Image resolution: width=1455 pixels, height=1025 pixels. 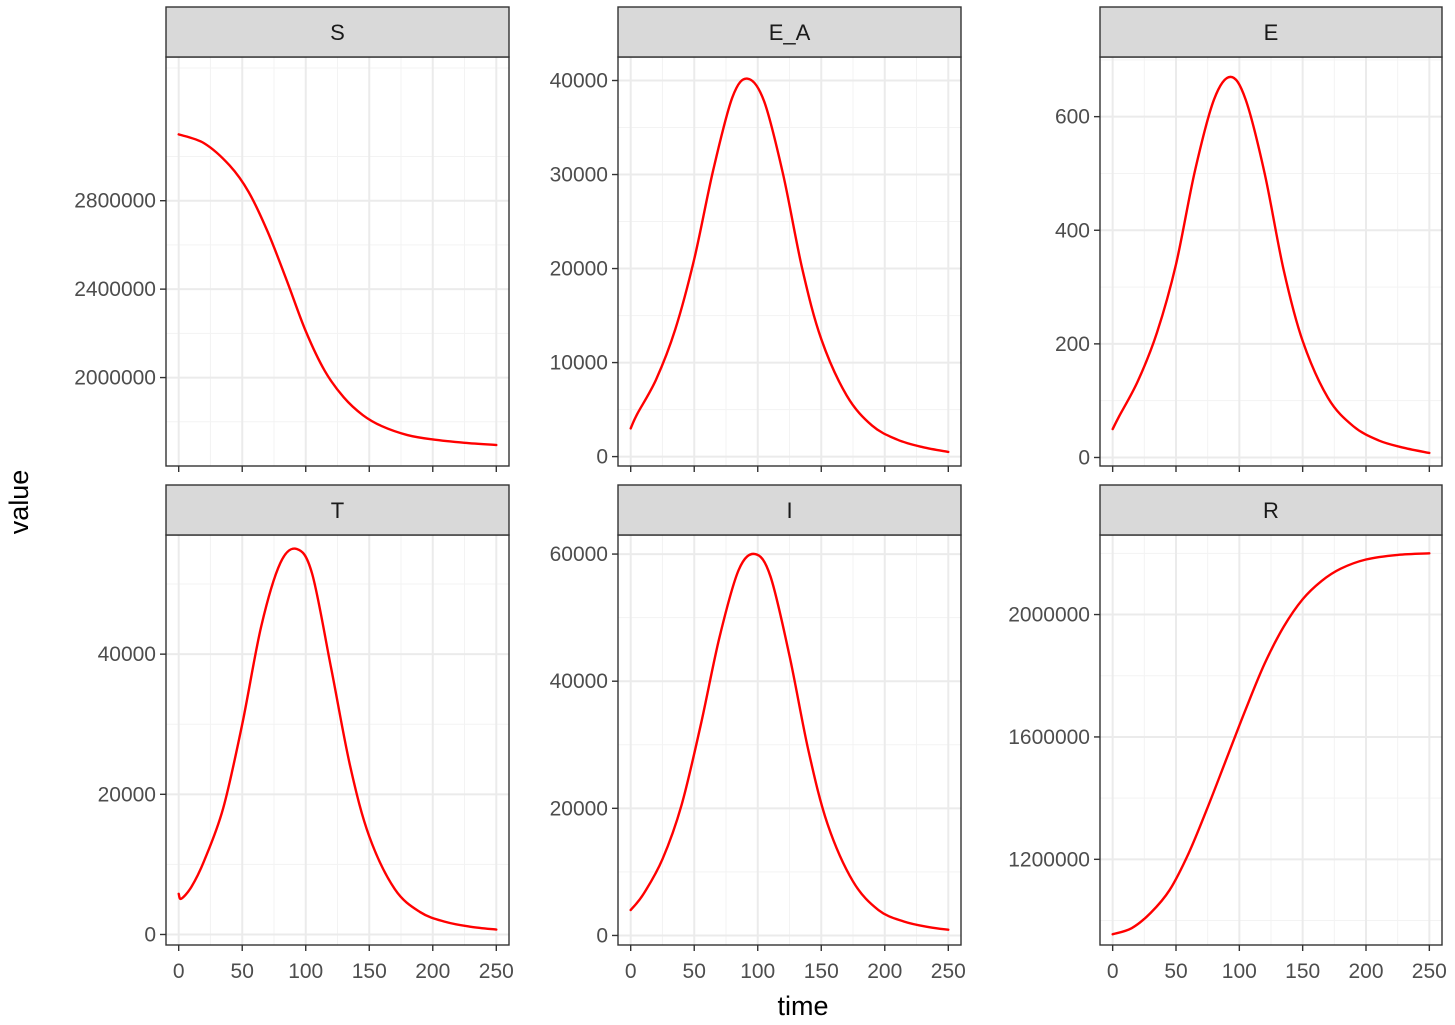 I want to click on facet-strip-label: I, so click(x=789, y=510).